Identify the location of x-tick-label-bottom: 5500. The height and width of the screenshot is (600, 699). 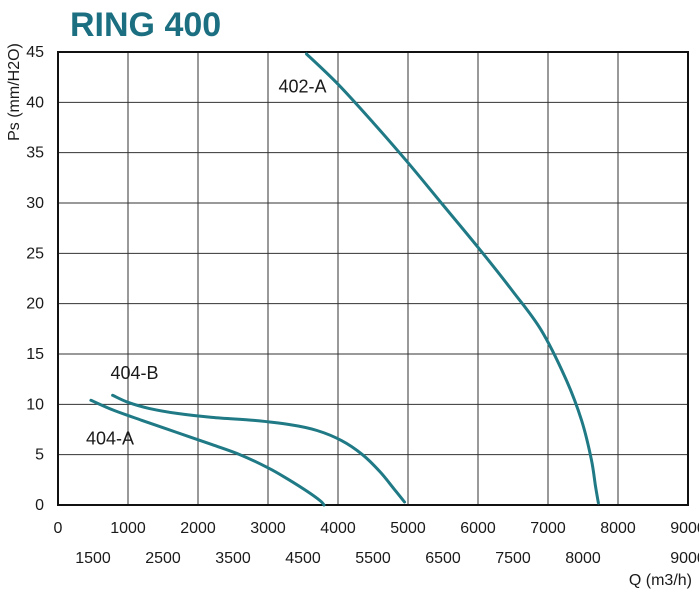
(373, 558).